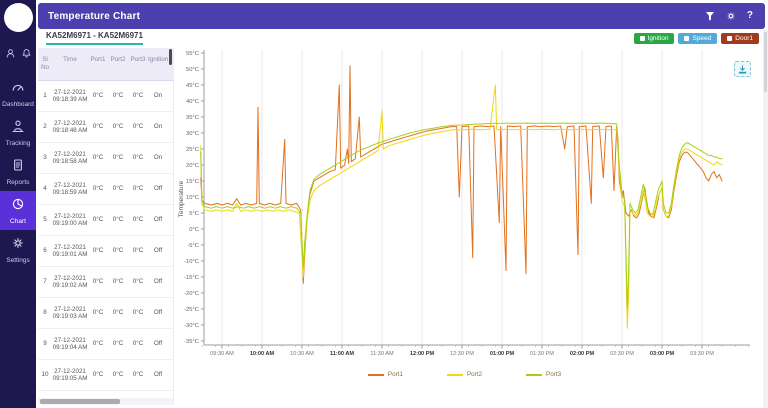 This screenshot has width=768, height=408. I want to click on sidebar-nav: Dashboard Tracking Reports Chart Settings, so click(18, 171).